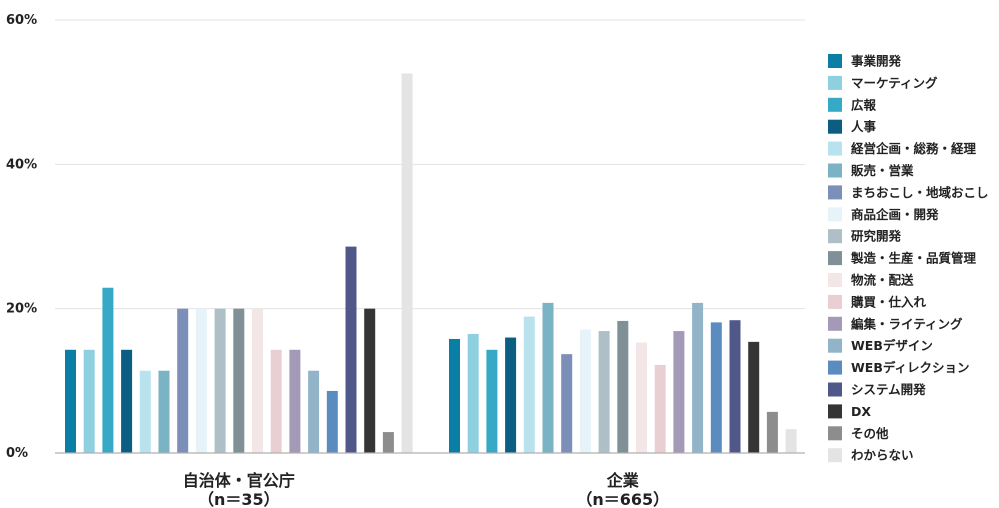 The width and height of the screenshot is (999, 508). What do you see at coordinates (21, 237) in the screenshot?
I see `y-axis-tick-labels: 0% 20% 40% 60%` at bounding box center [21, 237].